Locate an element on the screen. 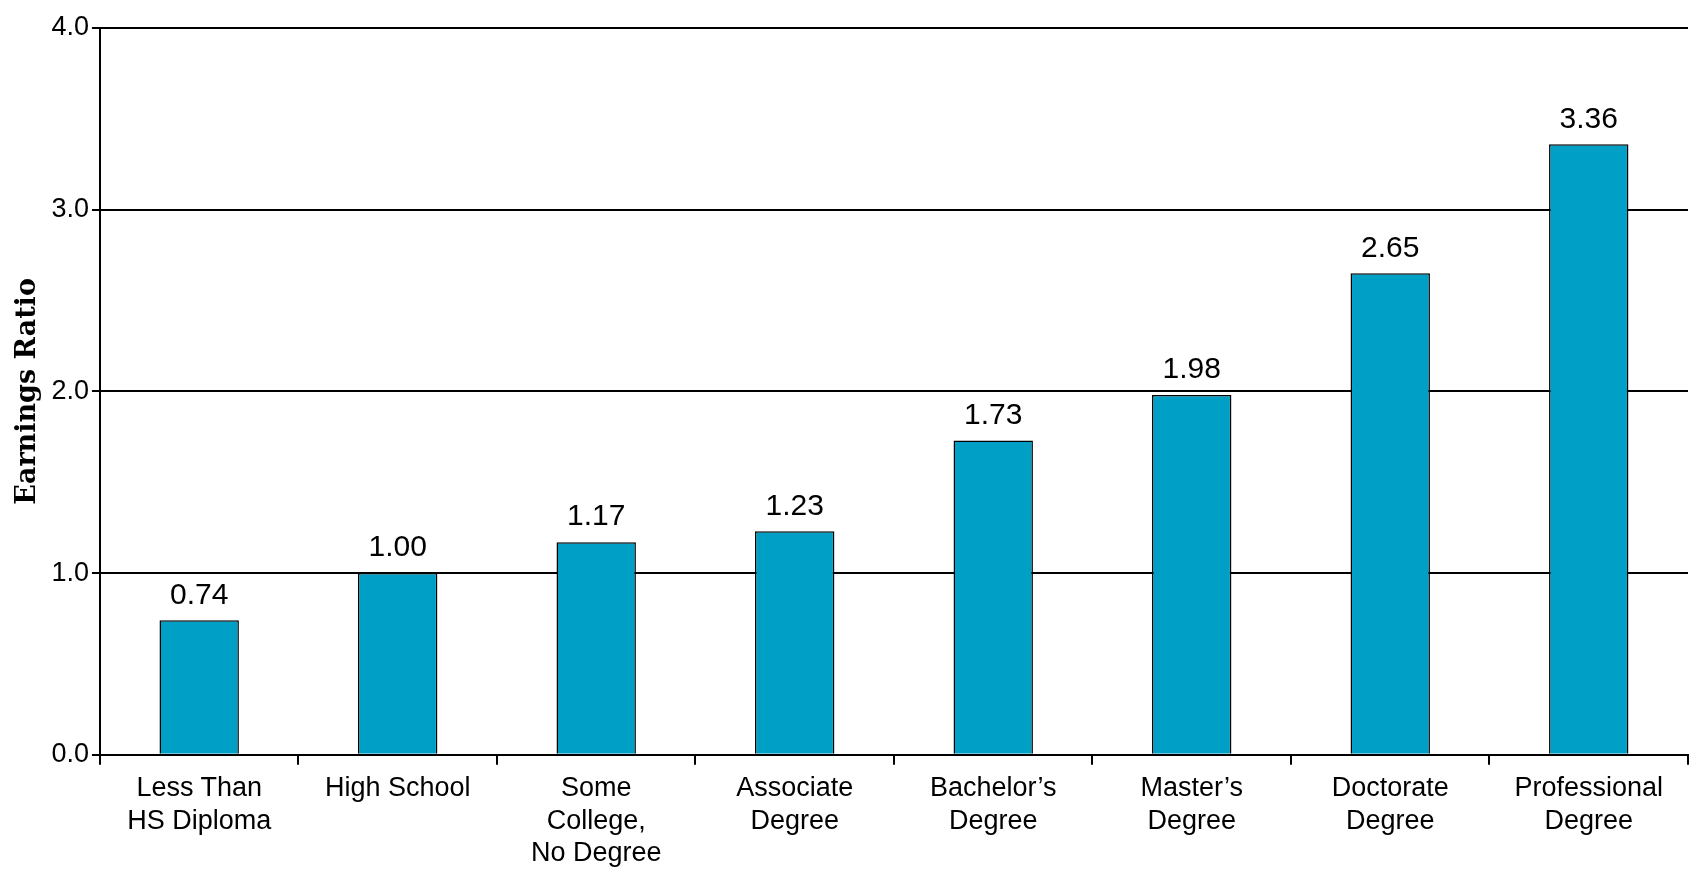  x-tick-label: Master’s Degree is located at coordinates (1191, 803).